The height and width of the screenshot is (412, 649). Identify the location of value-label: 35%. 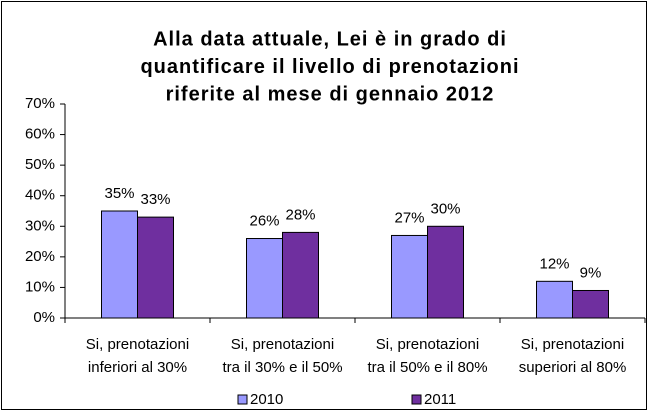
(119, 193).